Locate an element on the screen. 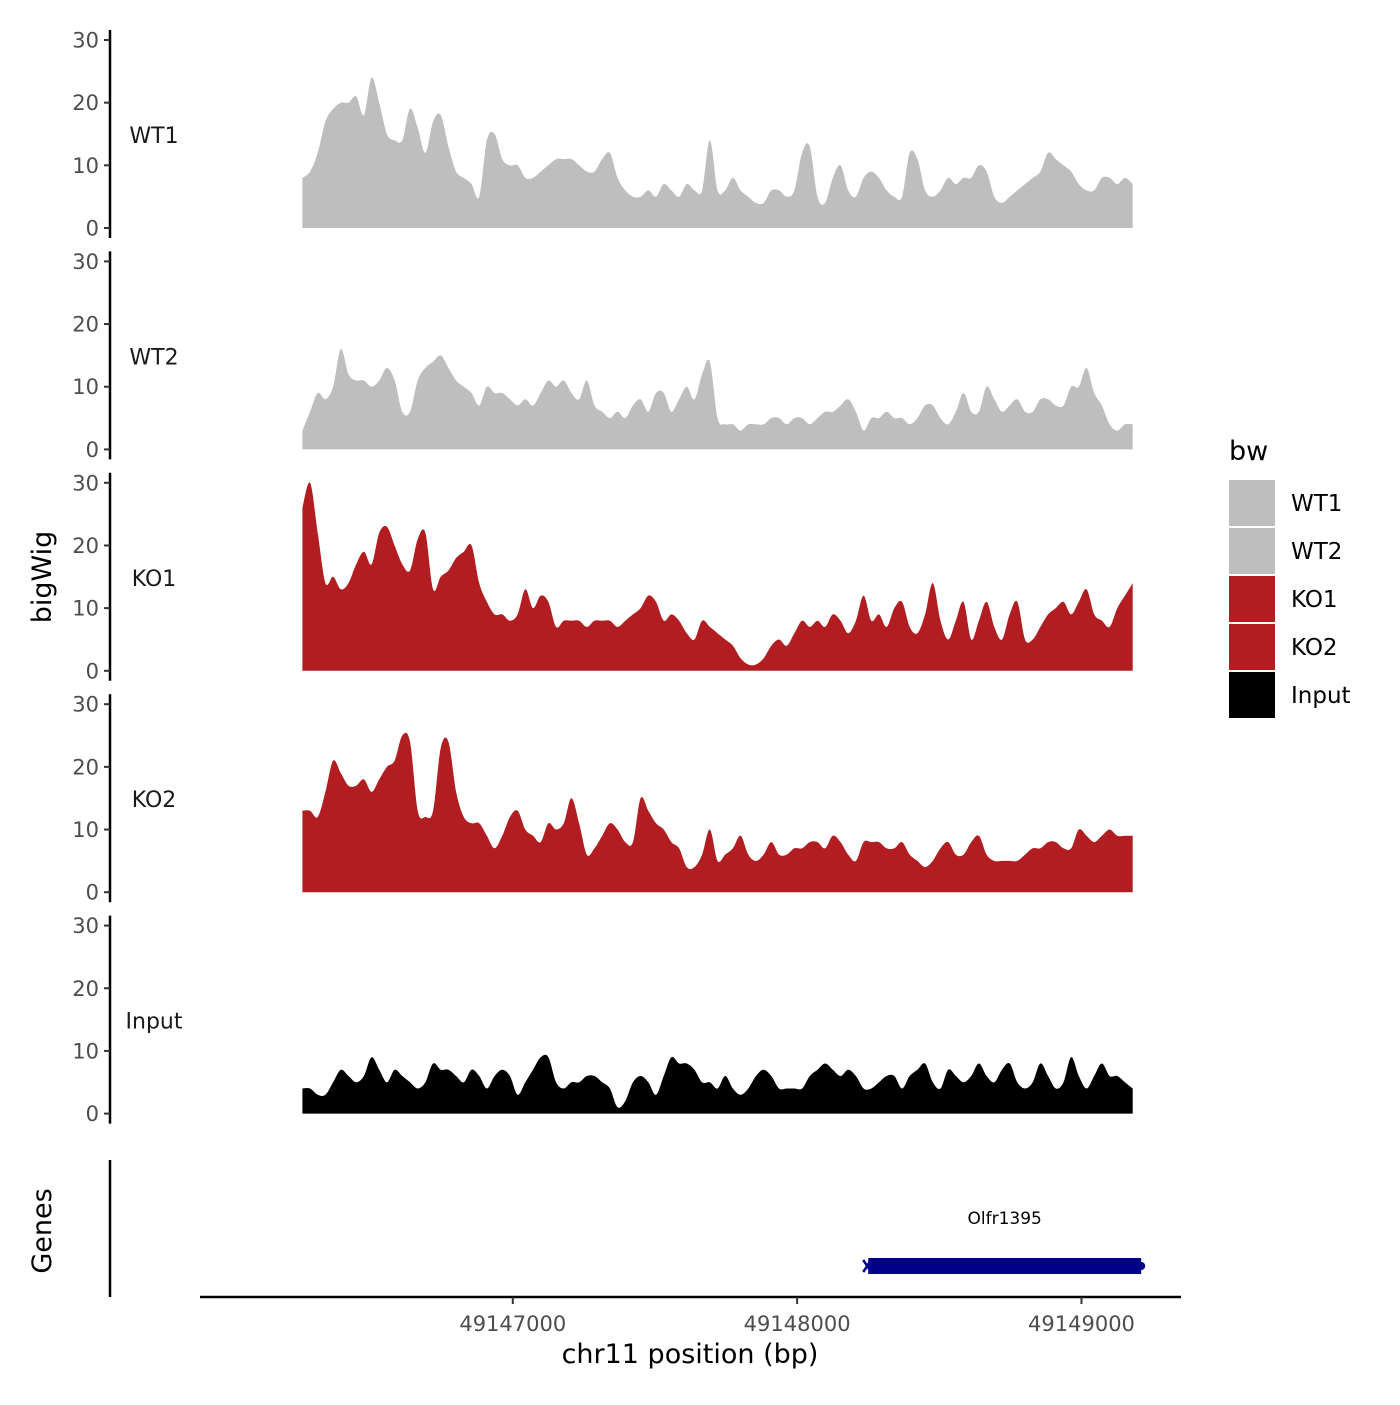 Image resolution: width=1400 pixels, height=1405 pixels. legend-key-ko1 is located at coordinates (1252, 599).